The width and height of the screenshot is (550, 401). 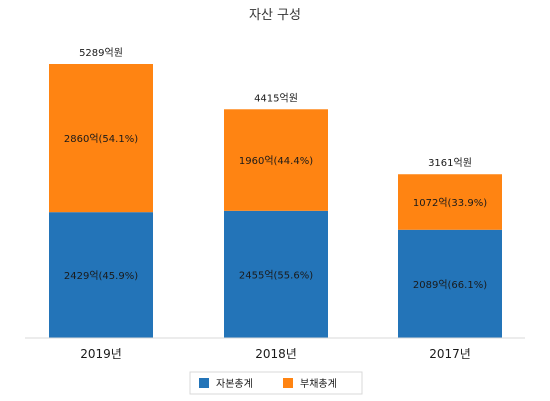 What do you see at coordinates (275, 15) in the screenshot?
I see `chart-title: 자산 구성` at bounding box center [275, 15].